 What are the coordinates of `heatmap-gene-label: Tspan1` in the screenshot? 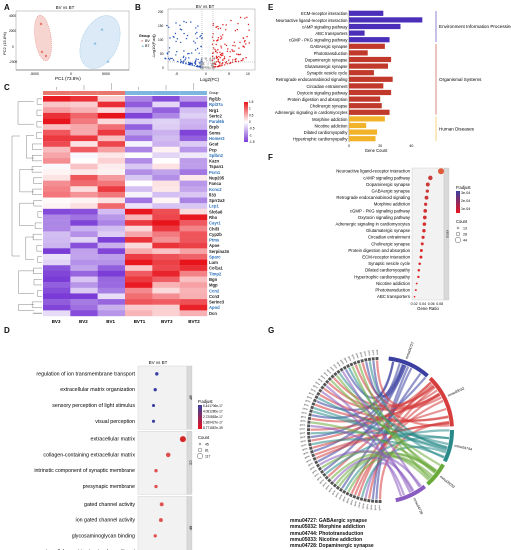 It's located at (216, 166).